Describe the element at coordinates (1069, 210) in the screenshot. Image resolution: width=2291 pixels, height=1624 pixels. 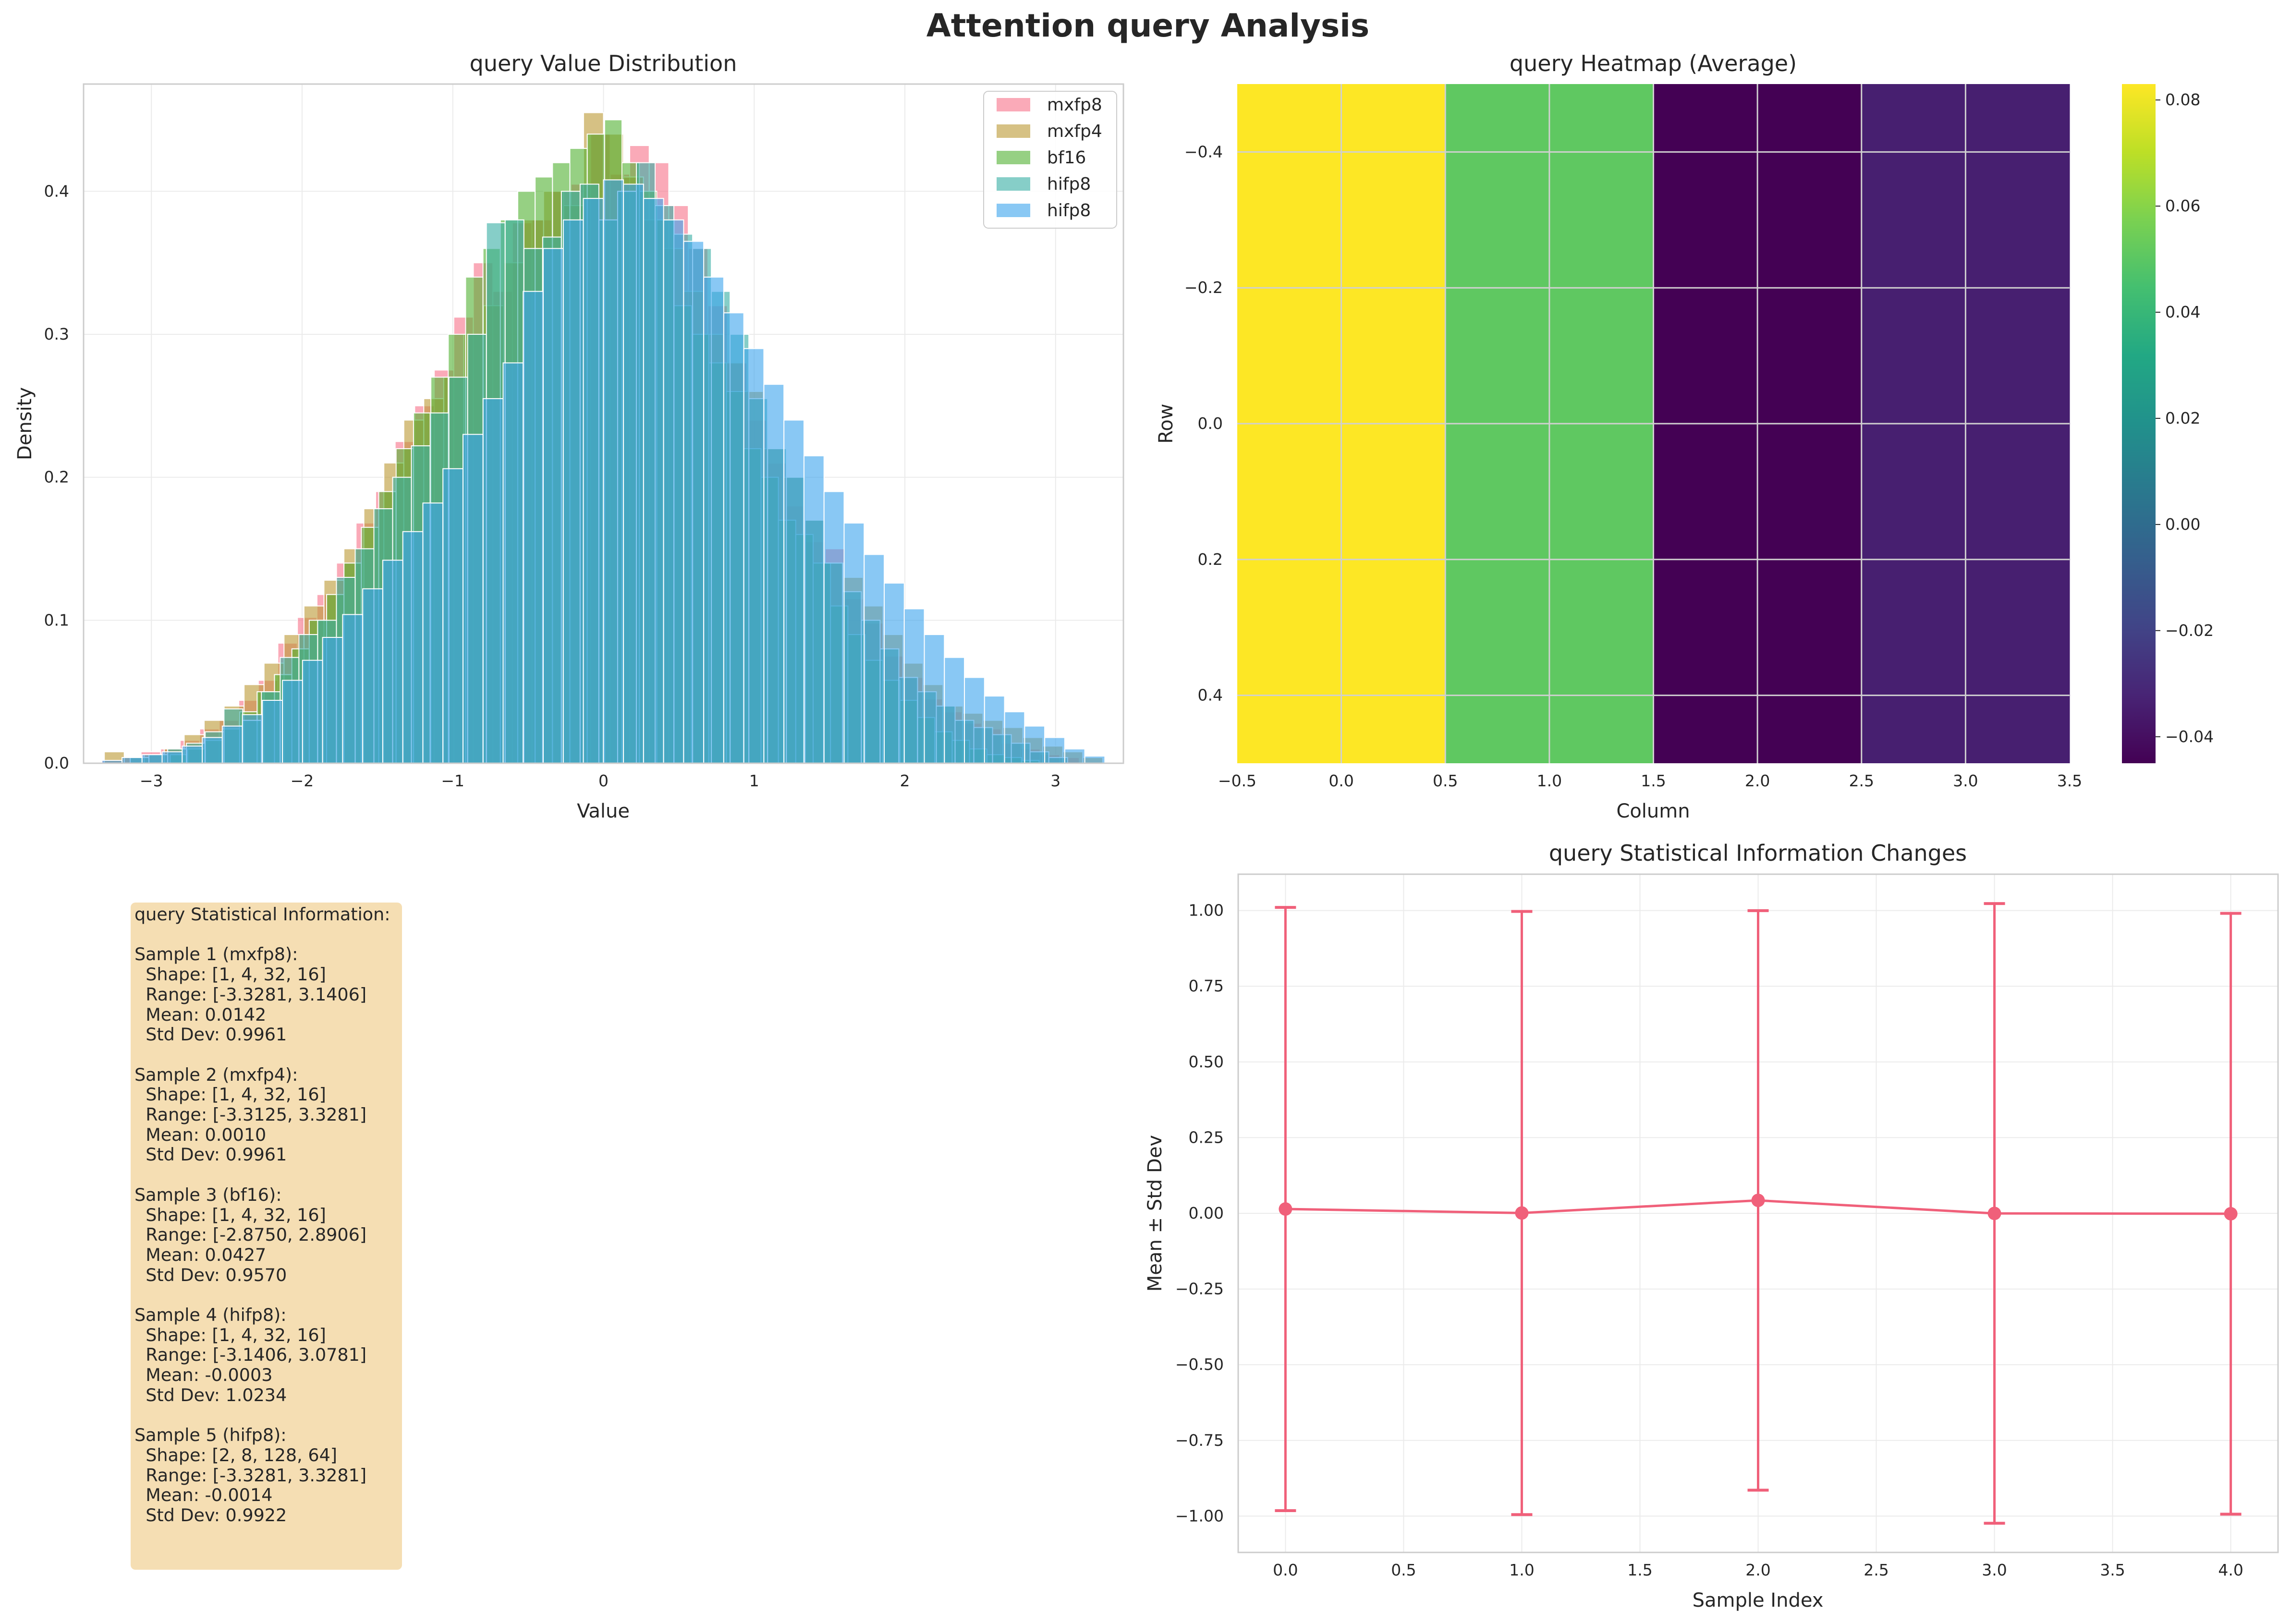
I see `legend-label: hifp8` at that location.